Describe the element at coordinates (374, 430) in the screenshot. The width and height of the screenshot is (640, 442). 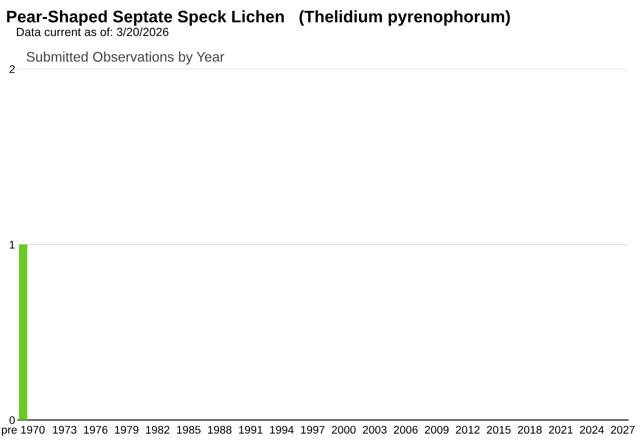
I see `x-tick-label: 2003` at that location.